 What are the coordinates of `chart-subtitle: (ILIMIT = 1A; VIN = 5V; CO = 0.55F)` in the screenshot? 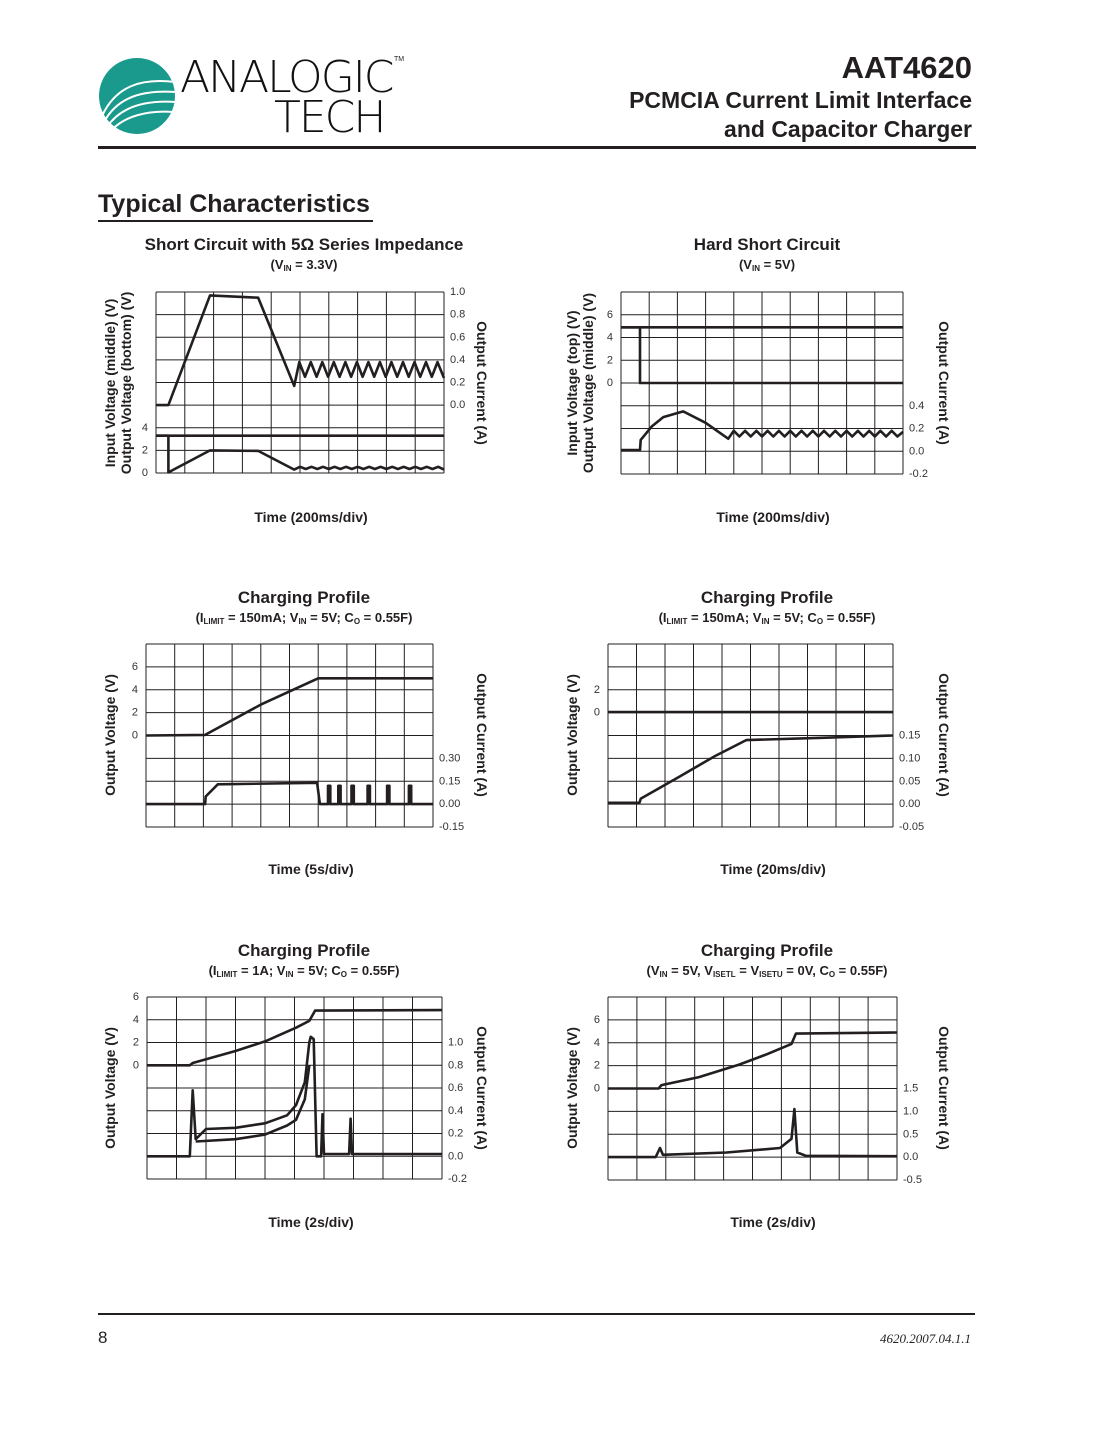 It's located at (304, 971).